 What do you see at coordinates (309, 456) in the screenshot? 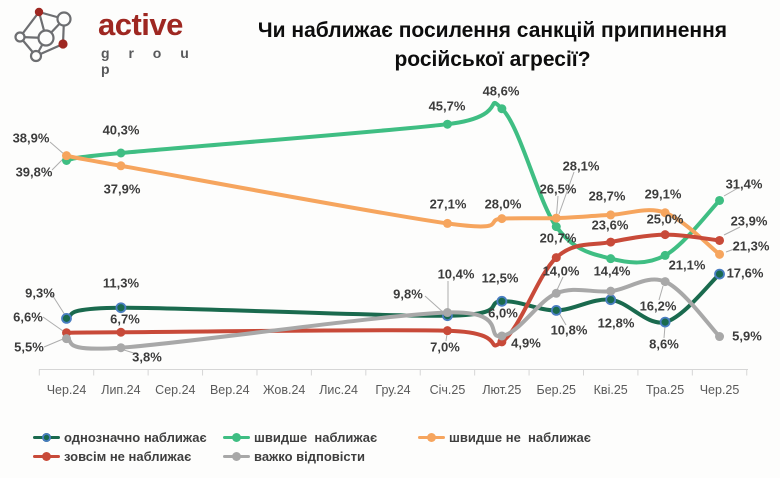
I see `legend-label: важко відповісти` at bounding box center [309, 456].